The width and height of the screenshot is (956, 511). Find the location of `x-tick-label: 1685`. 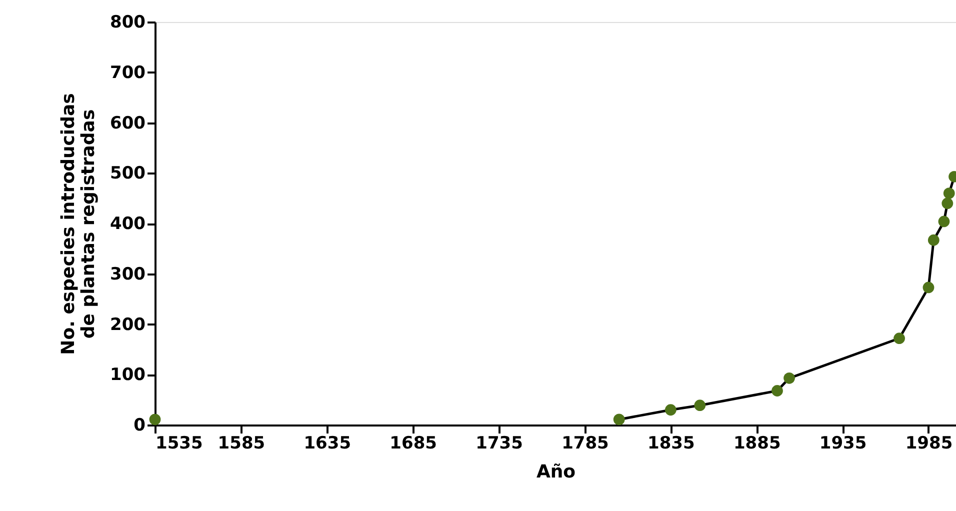

x-tick-label: 1685 is located at coordinates (413, 444).